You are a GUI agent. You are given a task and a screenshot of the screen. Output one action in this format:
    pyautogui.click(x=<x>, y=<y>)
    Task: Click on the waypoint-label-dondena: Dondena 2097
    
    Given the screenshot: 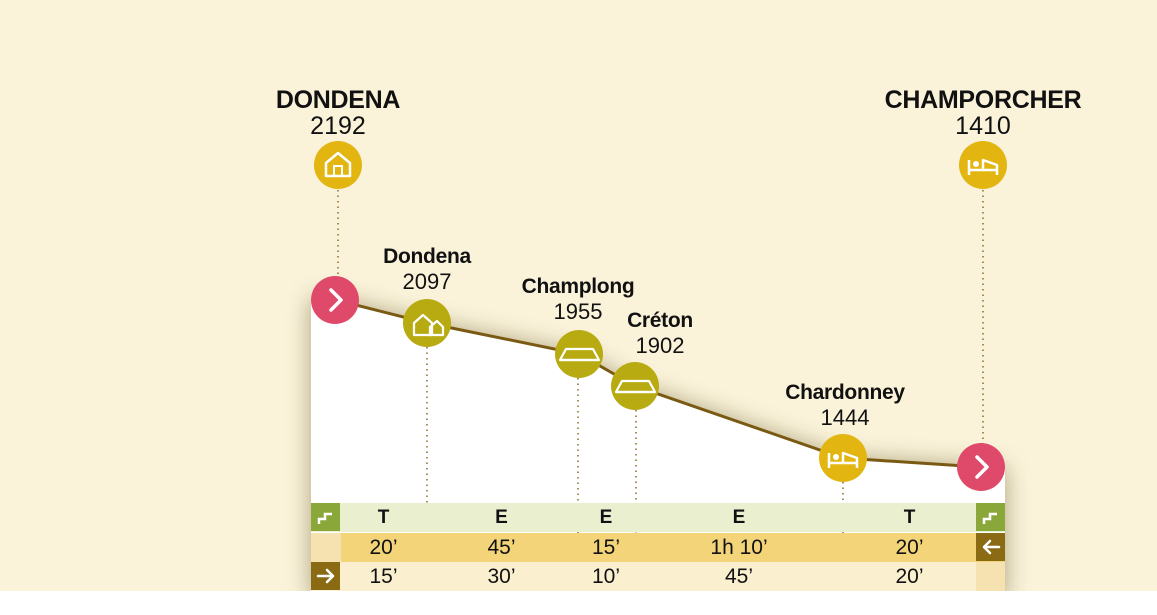 What is the action you would take?
    pyautogui.click(x=427, y=269)
    